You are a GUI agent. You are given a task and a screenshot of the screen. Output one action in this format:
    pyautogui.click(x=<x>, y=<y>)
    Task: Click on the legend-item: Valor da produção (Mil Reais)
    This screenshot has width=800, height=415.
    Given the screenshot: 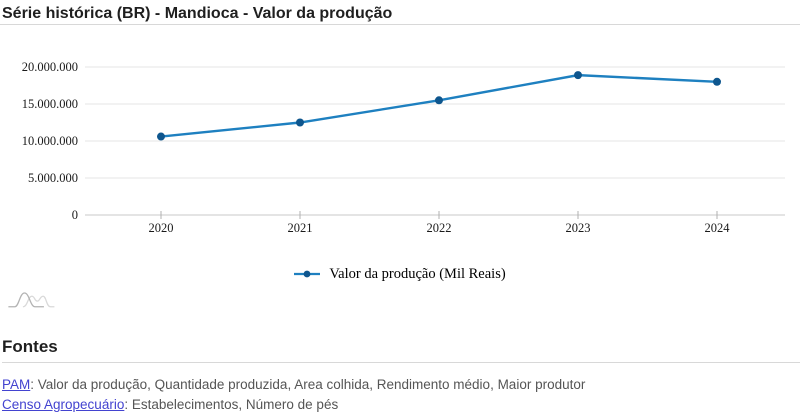 What is the action you would take?
    pyautogui.click(x=400, y=274)
    